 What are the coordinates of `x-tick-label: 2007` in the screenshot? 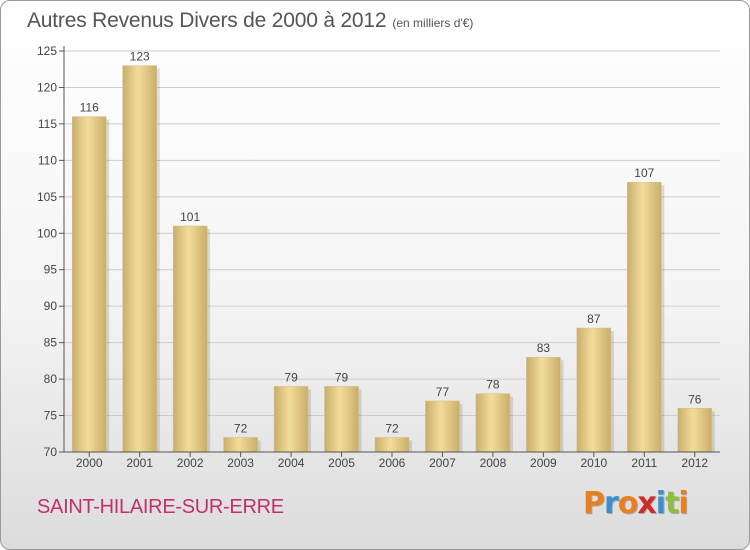 It's located at (442, 463).